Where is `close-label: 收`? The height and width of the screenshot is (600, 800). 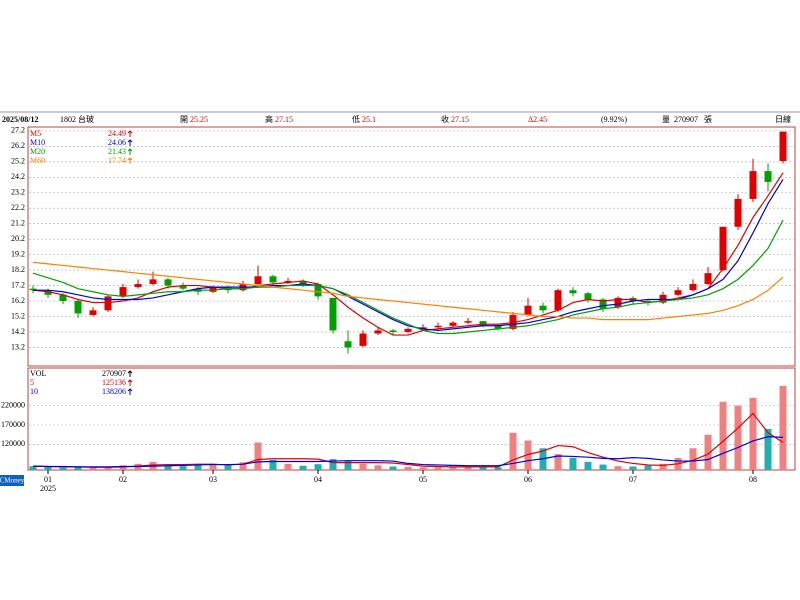
close-label: 收 is located at coordinates (445, 119).